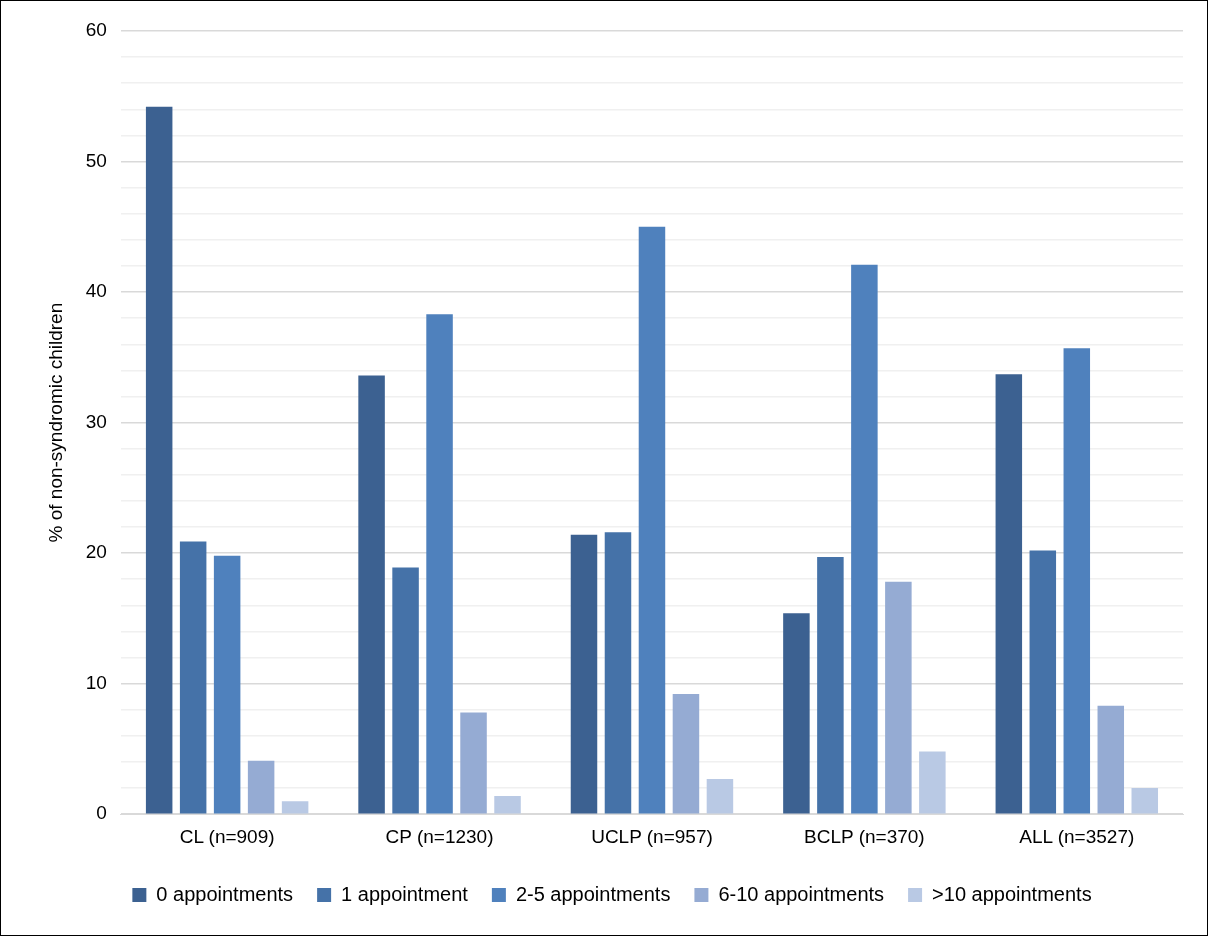 This screenshot has width=1208, height=936. Describe the element at coordinates (439, 836) in the screenshot. I see `x-tick-label: CP (n=1230)` at that location.